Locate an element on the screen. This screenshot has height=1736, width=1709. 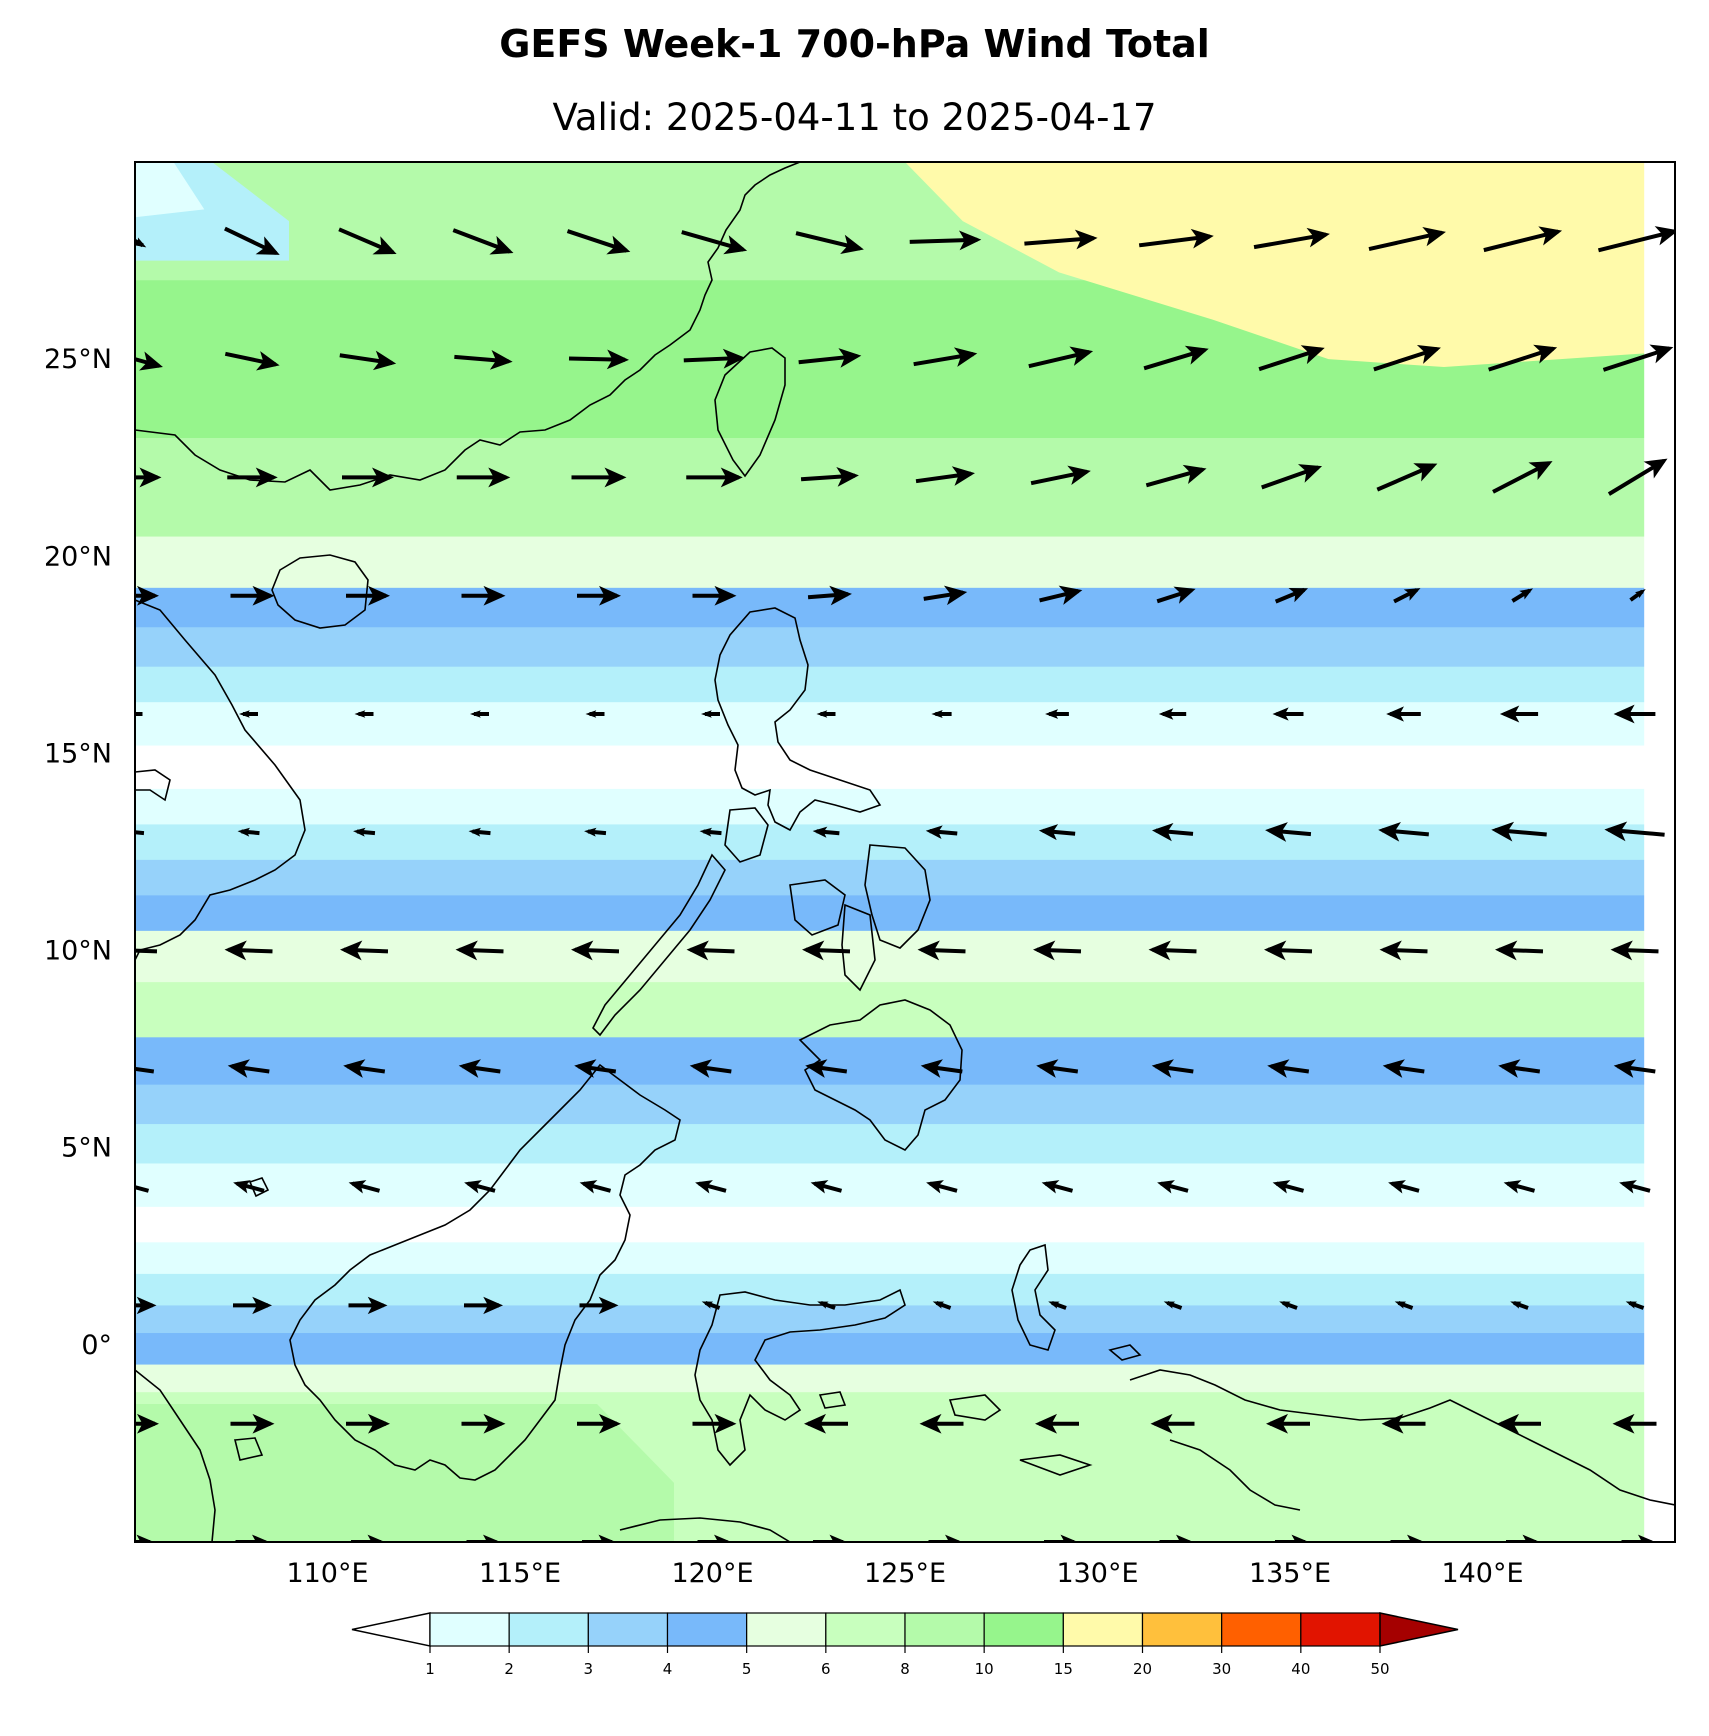
colorbar-under-triangle is located at coordinates (391, 1629).